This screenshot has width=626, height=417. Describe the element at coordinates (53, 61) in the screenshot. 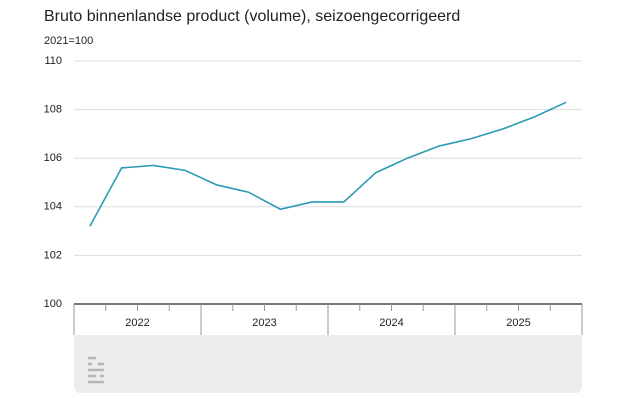

I see `y-tick-label: 110` at that location.